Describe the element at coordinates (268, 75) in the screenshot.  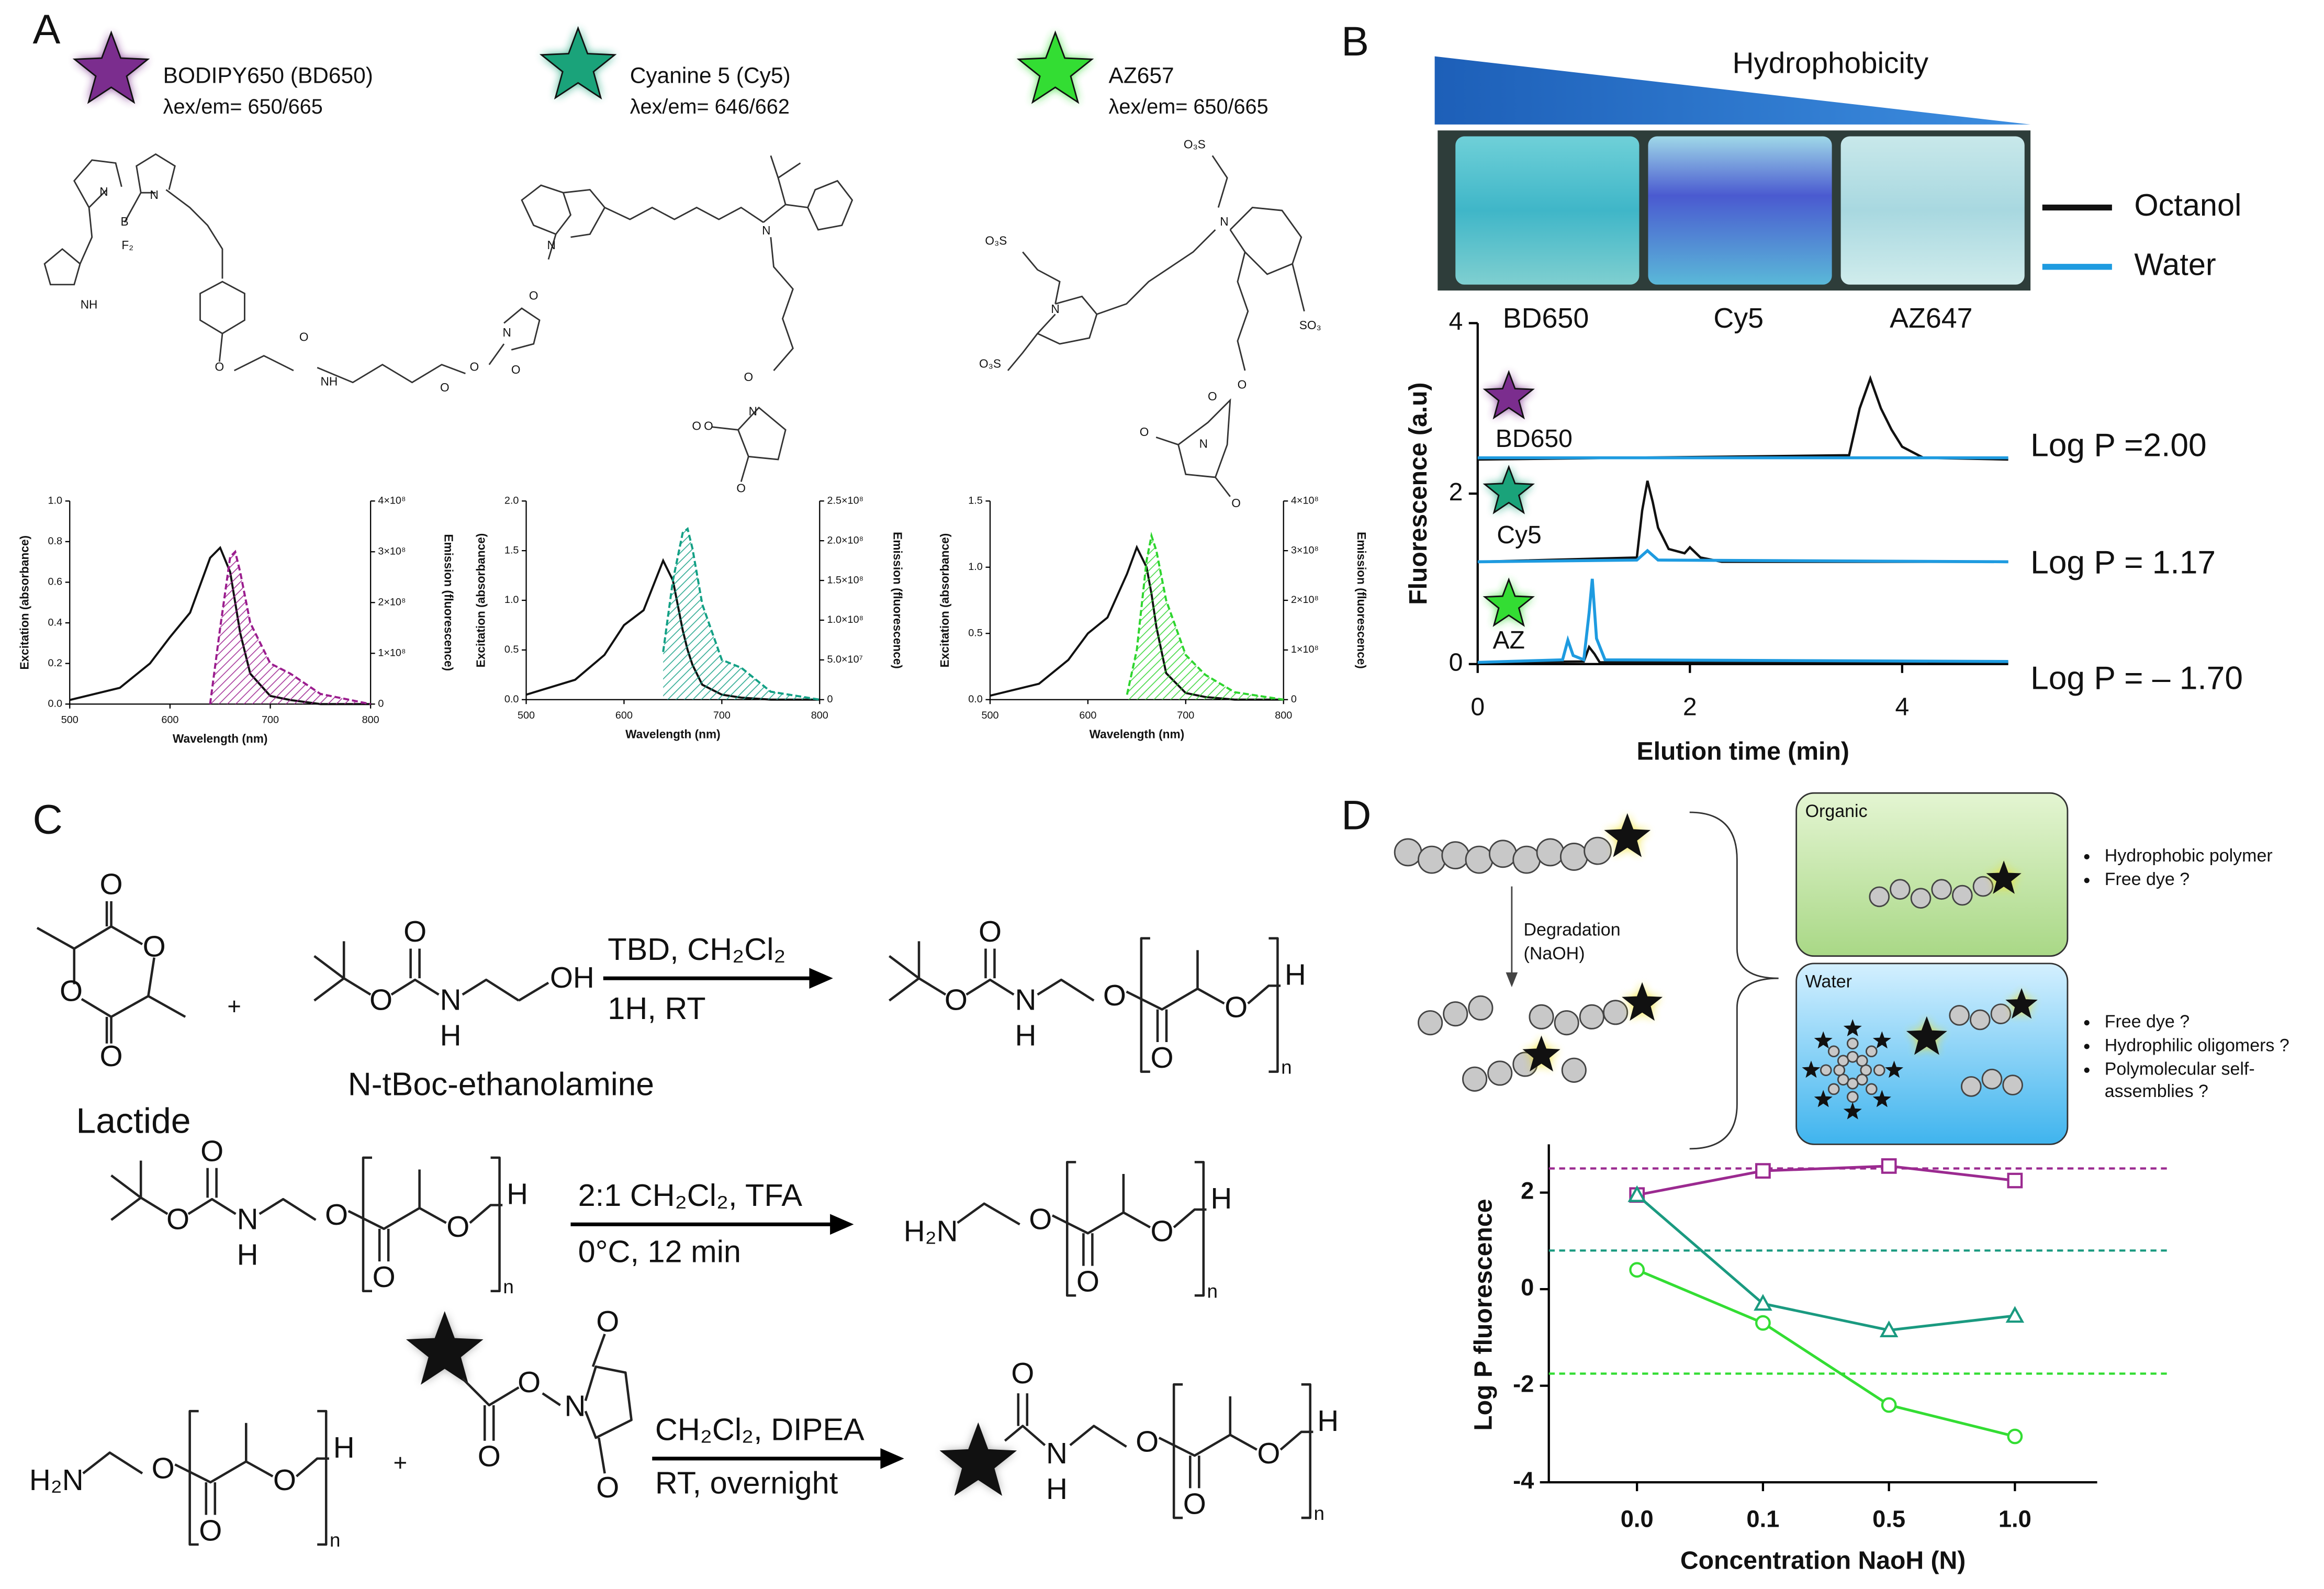
I see `dye-name: BODIPY650 (BD650)` at that location.